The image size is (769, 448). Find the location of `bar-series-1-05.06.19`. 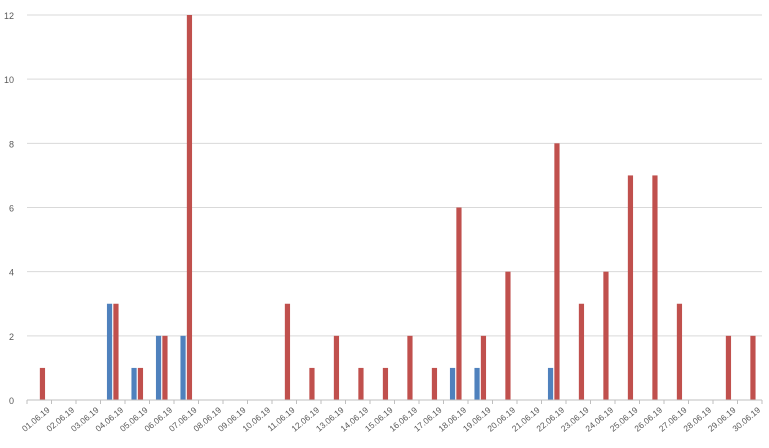

bar-series-1-05.06.19 is located at coordinates (134, 383).